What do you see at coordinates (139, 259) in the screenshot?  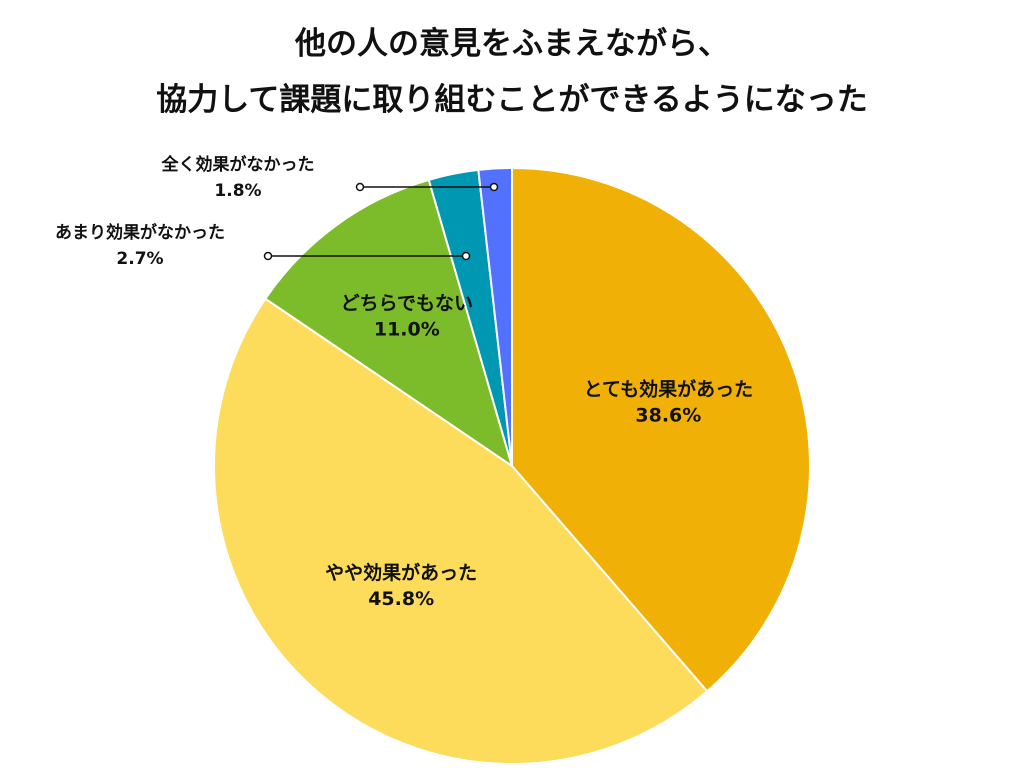 I see `slice-value-4: 2.7%` at bounding box center [139, 259].